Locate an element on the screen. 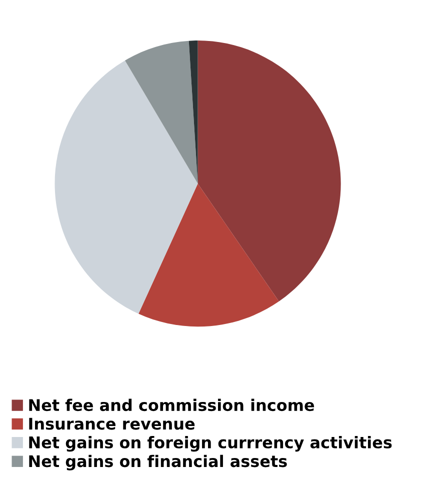  legend-label: Insurance revenue is located at coordinates (112, 424).